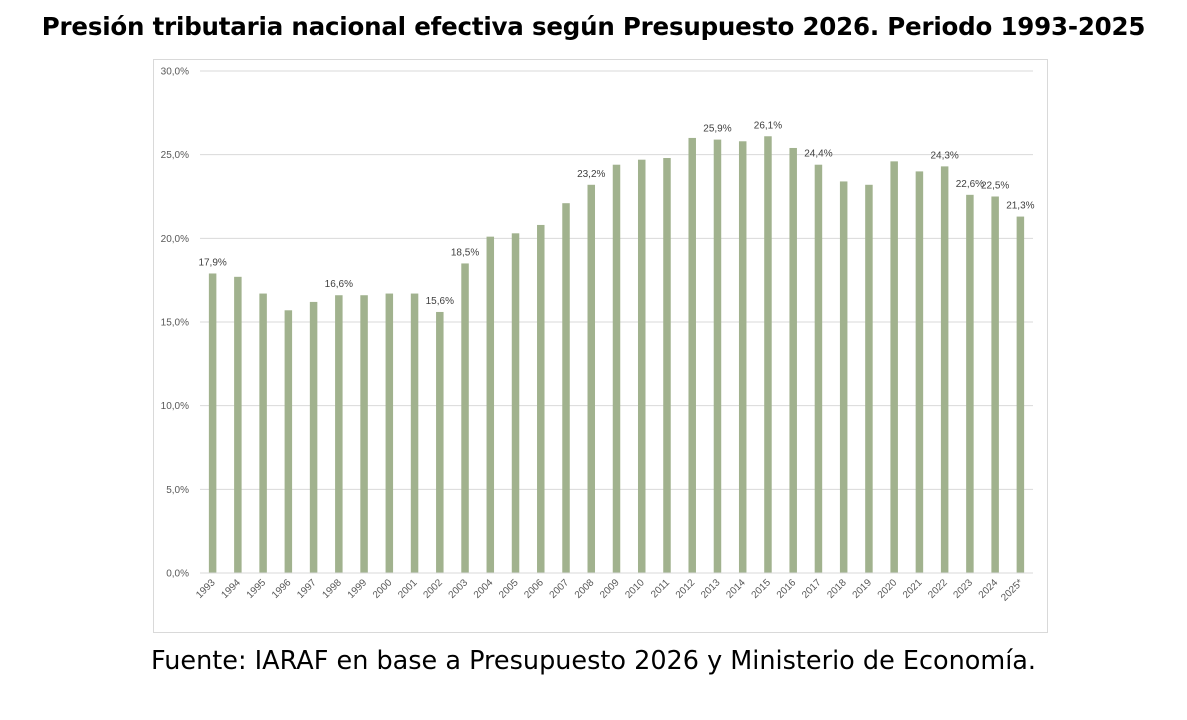  What do you see at coordinates (989, 589) in the screenshot?
I see `x-tick-label: 2024` at bounding box center [989, 589].